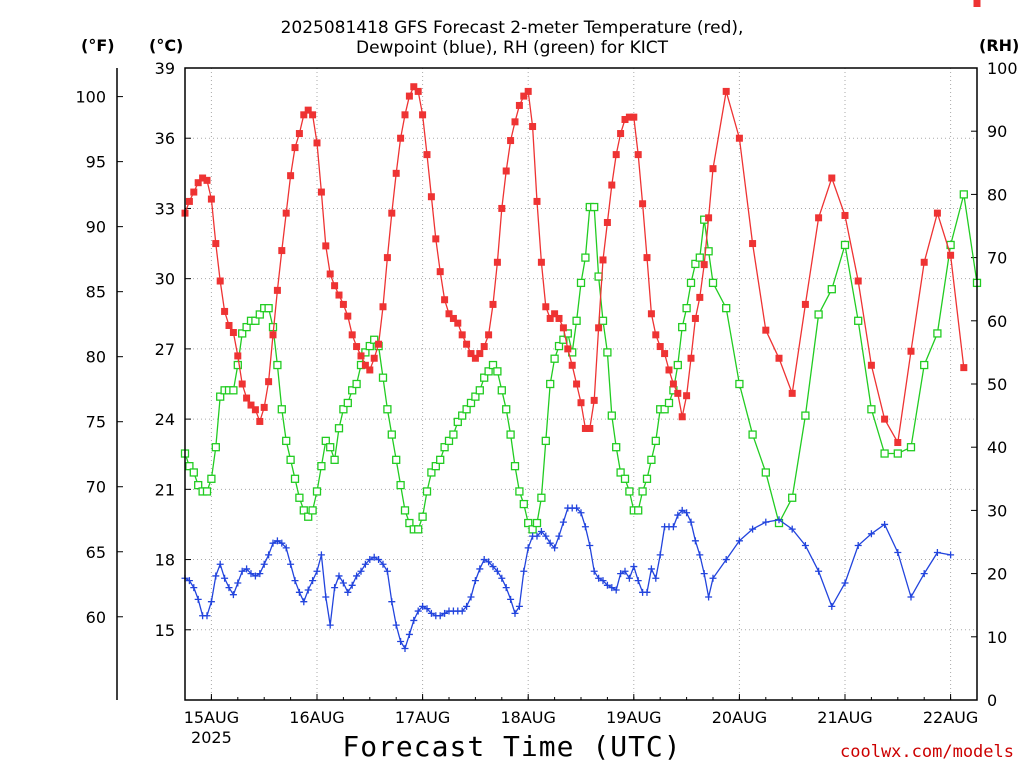  What do you see at coordinates (512, 746) in the screenshot?
I see `x-axis-title: Forecast Time (UTC)` at bounding box center [512, 746].